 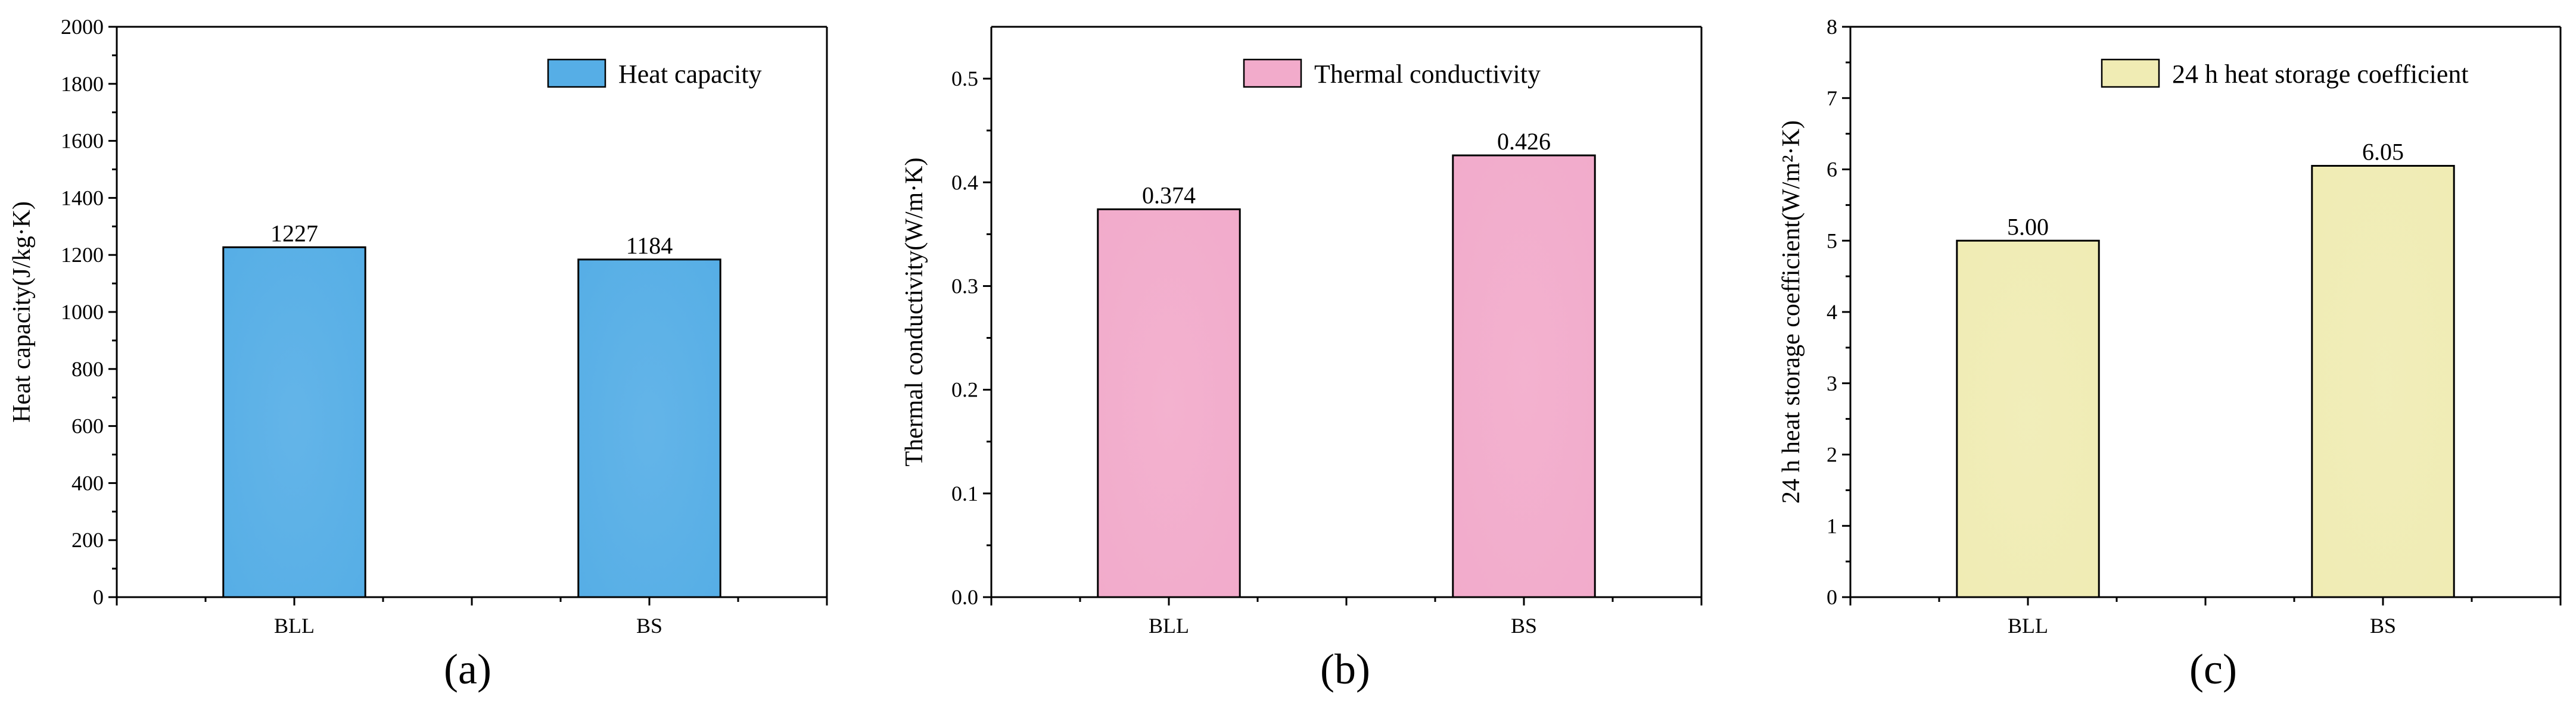 What do you see at coordinates (82, 312) in the screenshot?
I see `y-tick-label: 1000` at bounding box center [82, 312].